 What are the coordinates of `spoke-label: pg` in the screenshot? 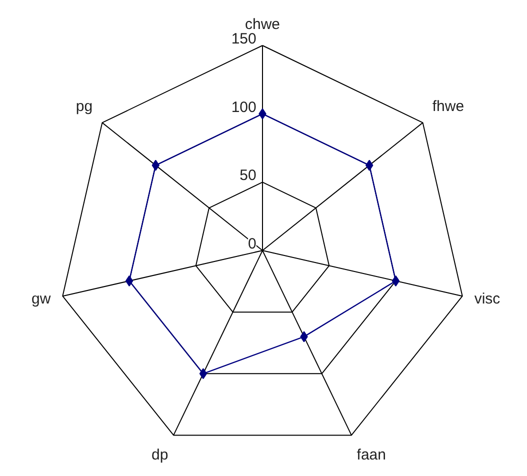 It's located at (84, 107).